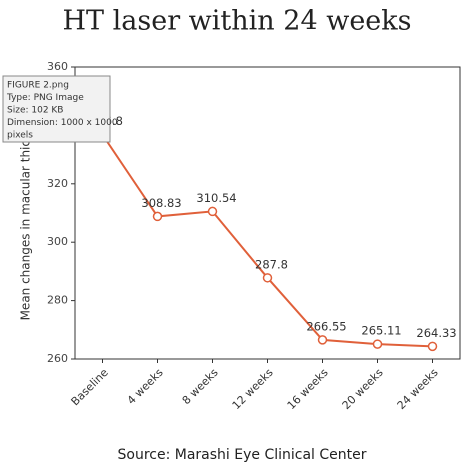 The image size is (474, 474). Describe the element at coordinates (57, 183) in the screenshot. I see `y-tick-label: 320` at that location.